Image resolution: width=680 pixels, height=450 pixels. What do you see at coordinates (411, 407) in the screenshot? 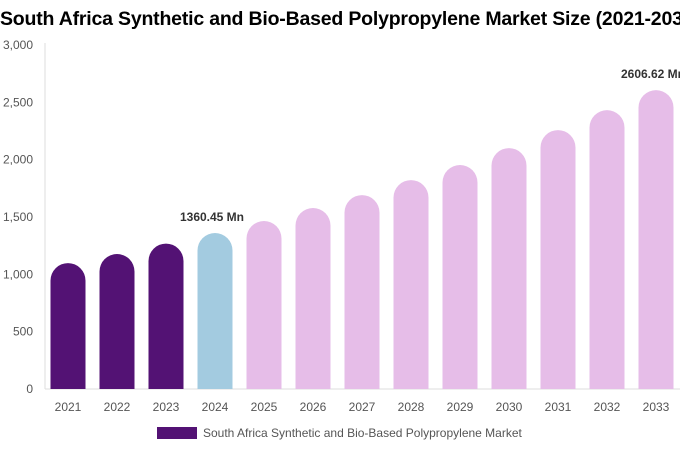
I see `x-tick-label: 2028` at bounding box center [411, 407].